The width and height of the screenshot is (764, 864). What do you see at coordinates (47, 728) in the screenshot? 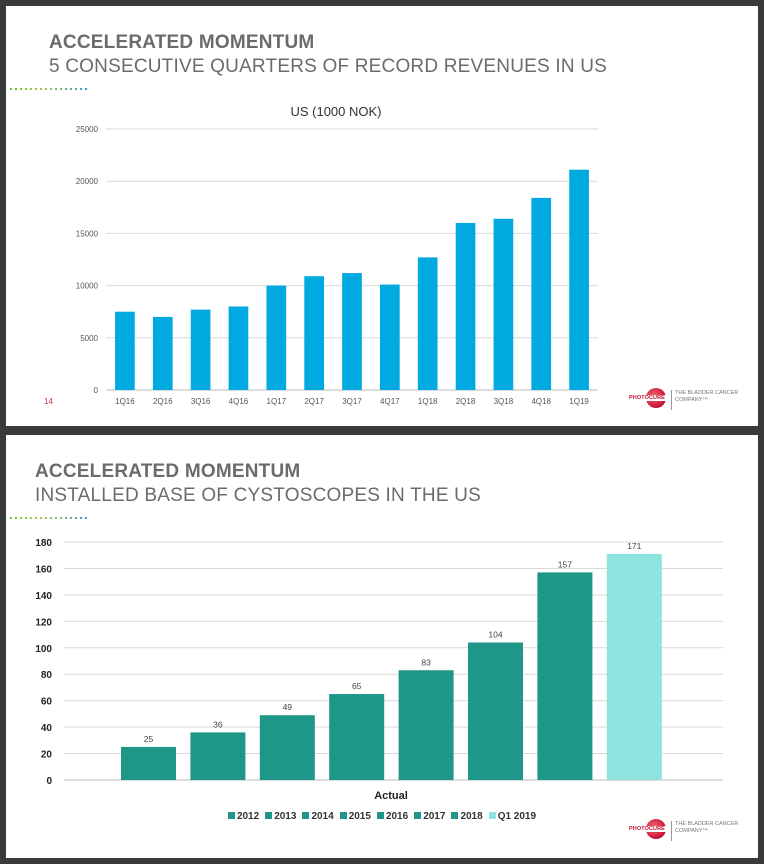
I see `y-tick-label: 40` at bounding box center [47, 728].